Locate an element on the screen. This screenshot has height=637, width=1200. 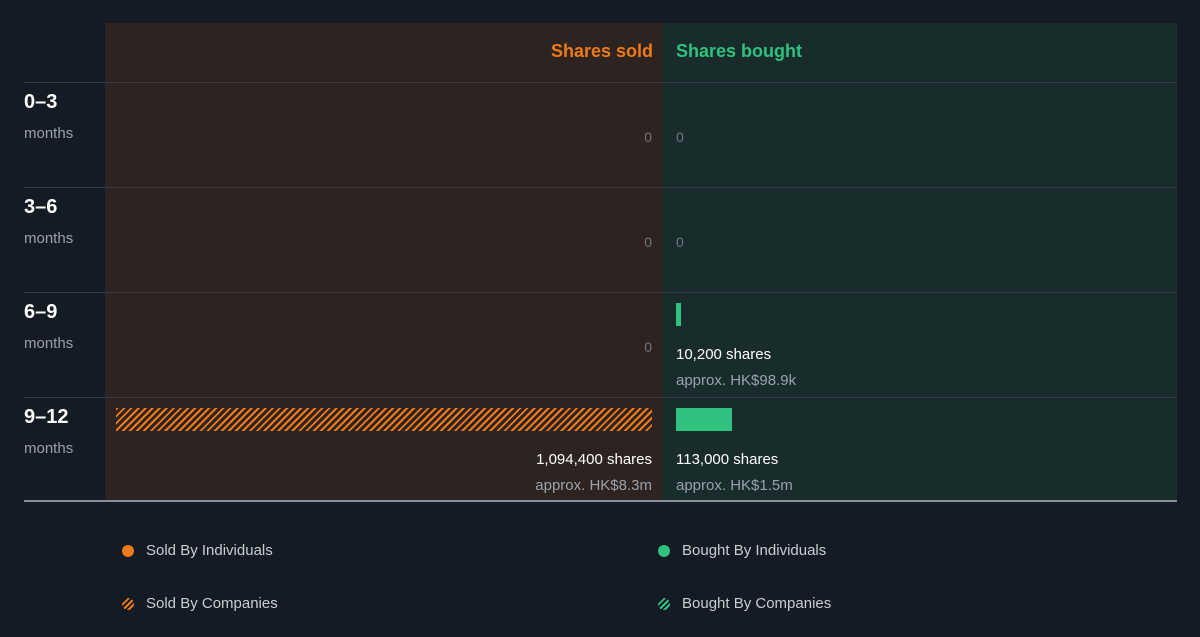
legend-item: Bought By Companies is located at coordinates (744, 603).